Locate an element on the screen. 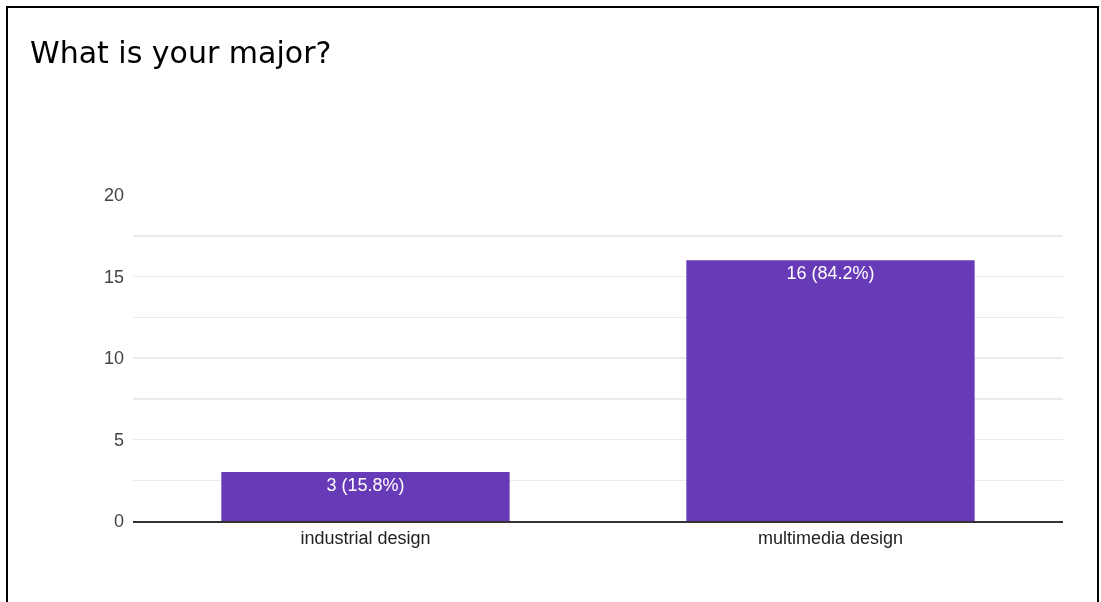 This screenshot has height=602, width=1101. chart-title: What is your major? is located at coordinates (181, 52).